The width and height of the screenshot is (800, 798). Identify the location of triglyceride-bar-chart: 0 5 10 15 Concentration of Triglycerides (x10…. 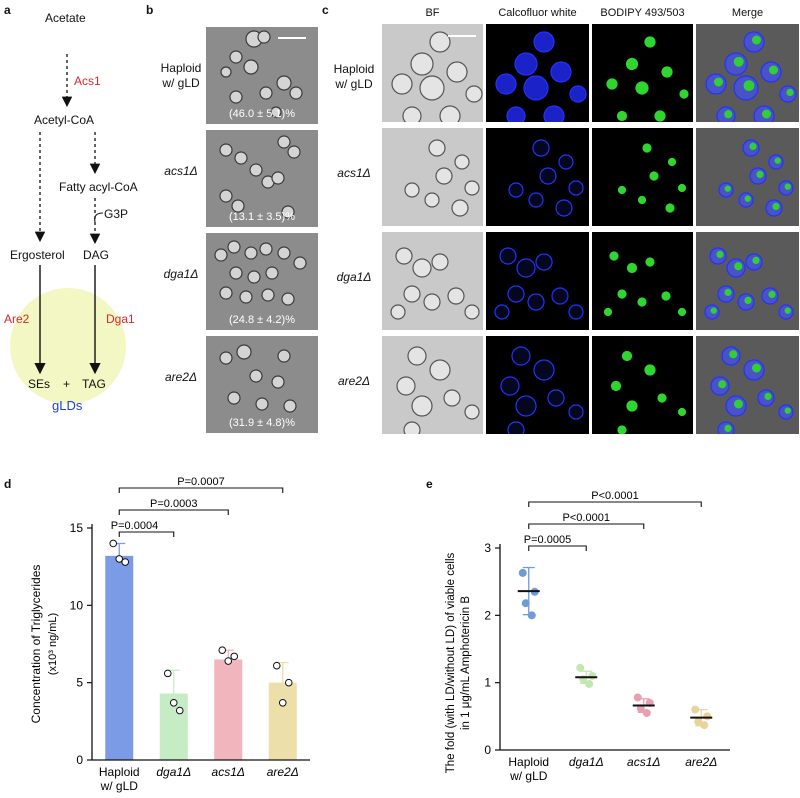
(169, 634).